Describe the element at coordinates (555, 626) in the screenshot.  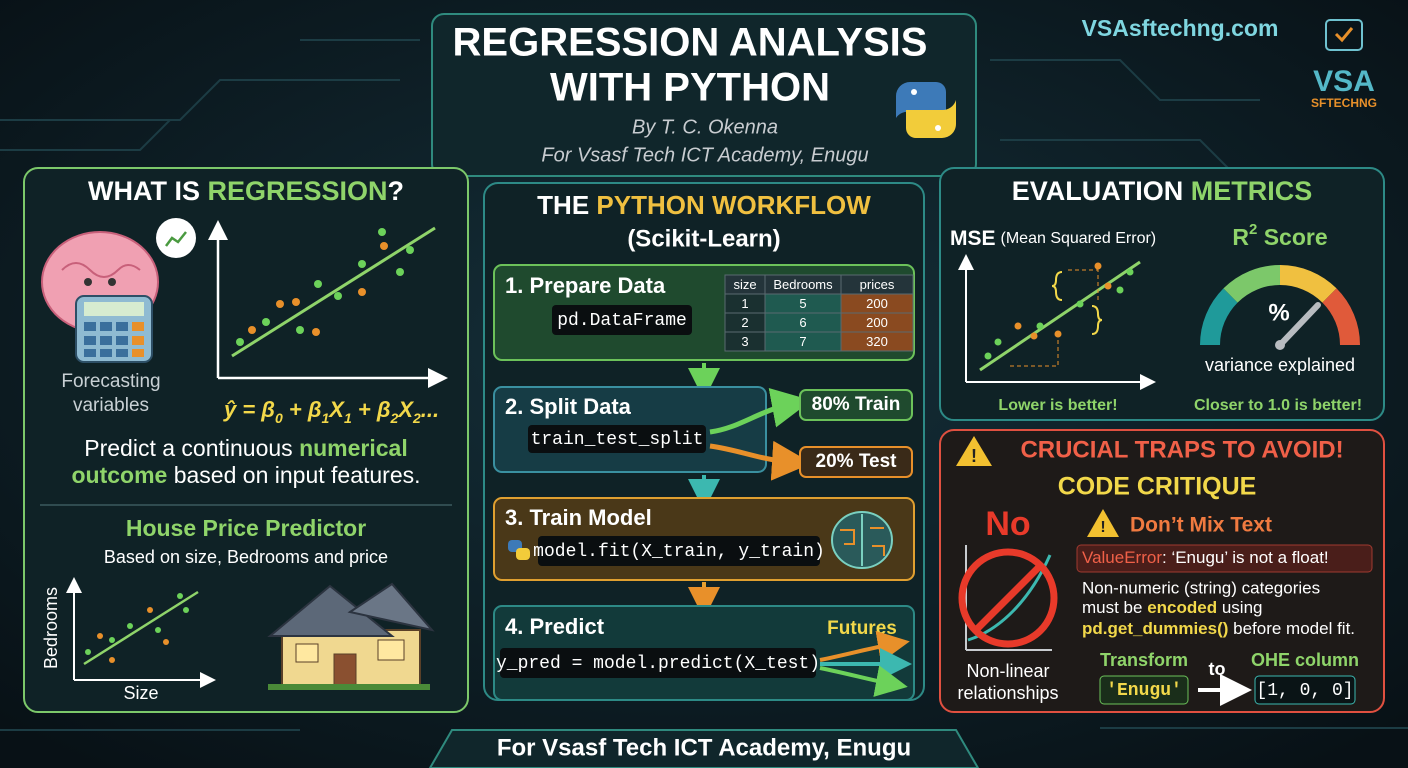
I see `step-title: 4. Predict` at that location.